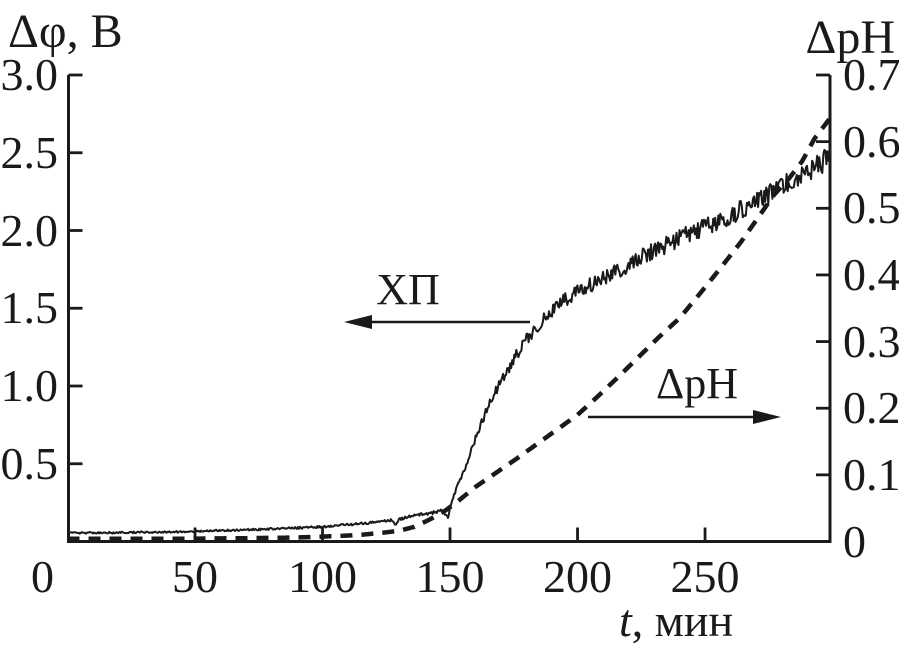 The width and height of the screenshot is (899, 649). I want to click on series-label-dashed: ΔpH, so click(697, 383).